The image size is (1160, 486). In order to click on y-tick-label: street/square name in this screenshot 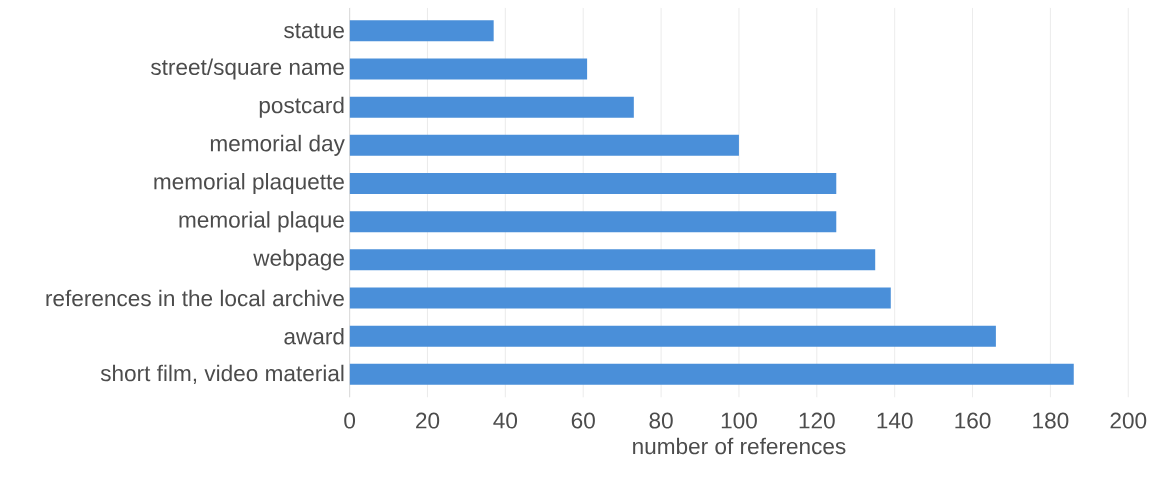, I will do `click(247, 69)`.